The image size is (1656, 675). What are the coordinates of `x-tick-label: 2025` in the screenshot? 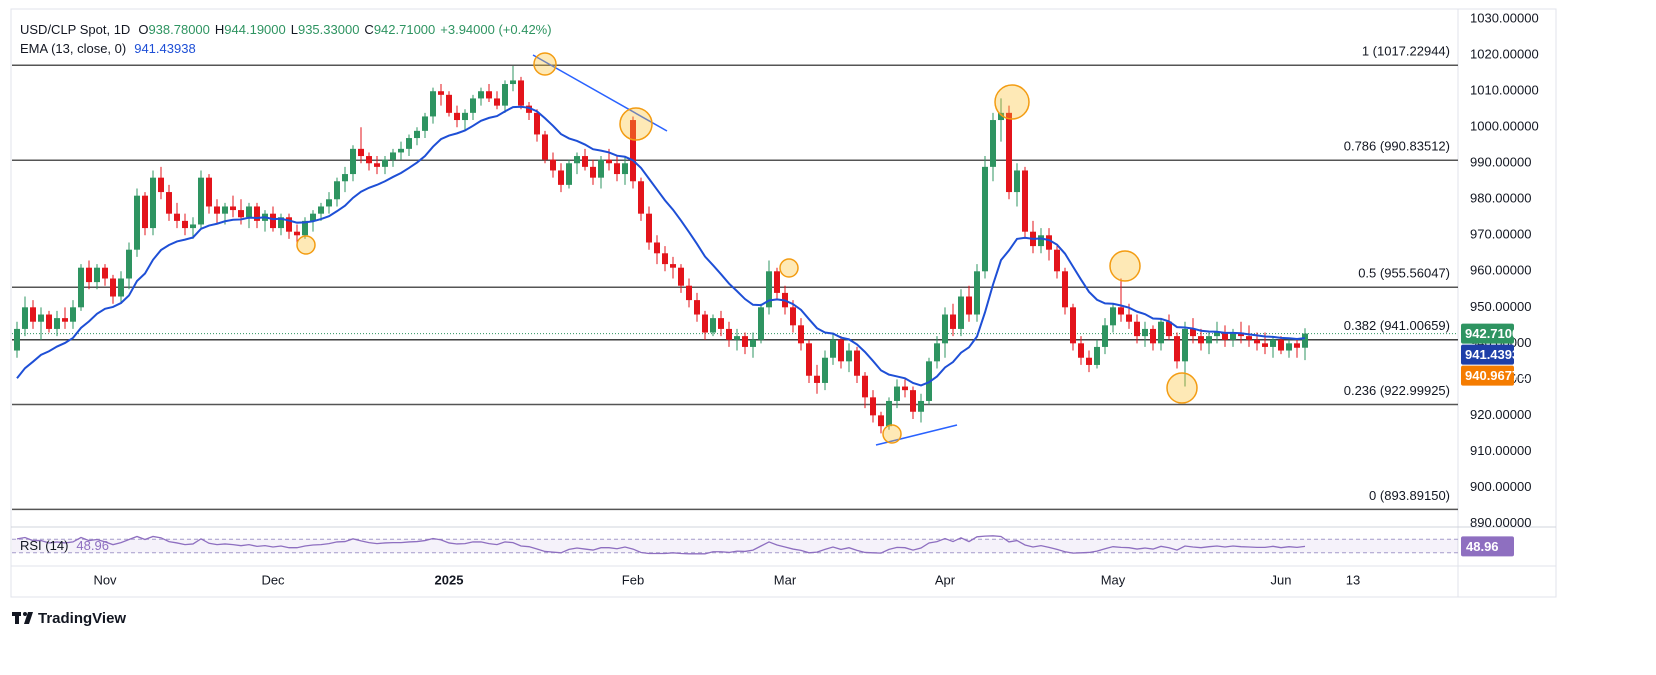 It's located at (449, 579).